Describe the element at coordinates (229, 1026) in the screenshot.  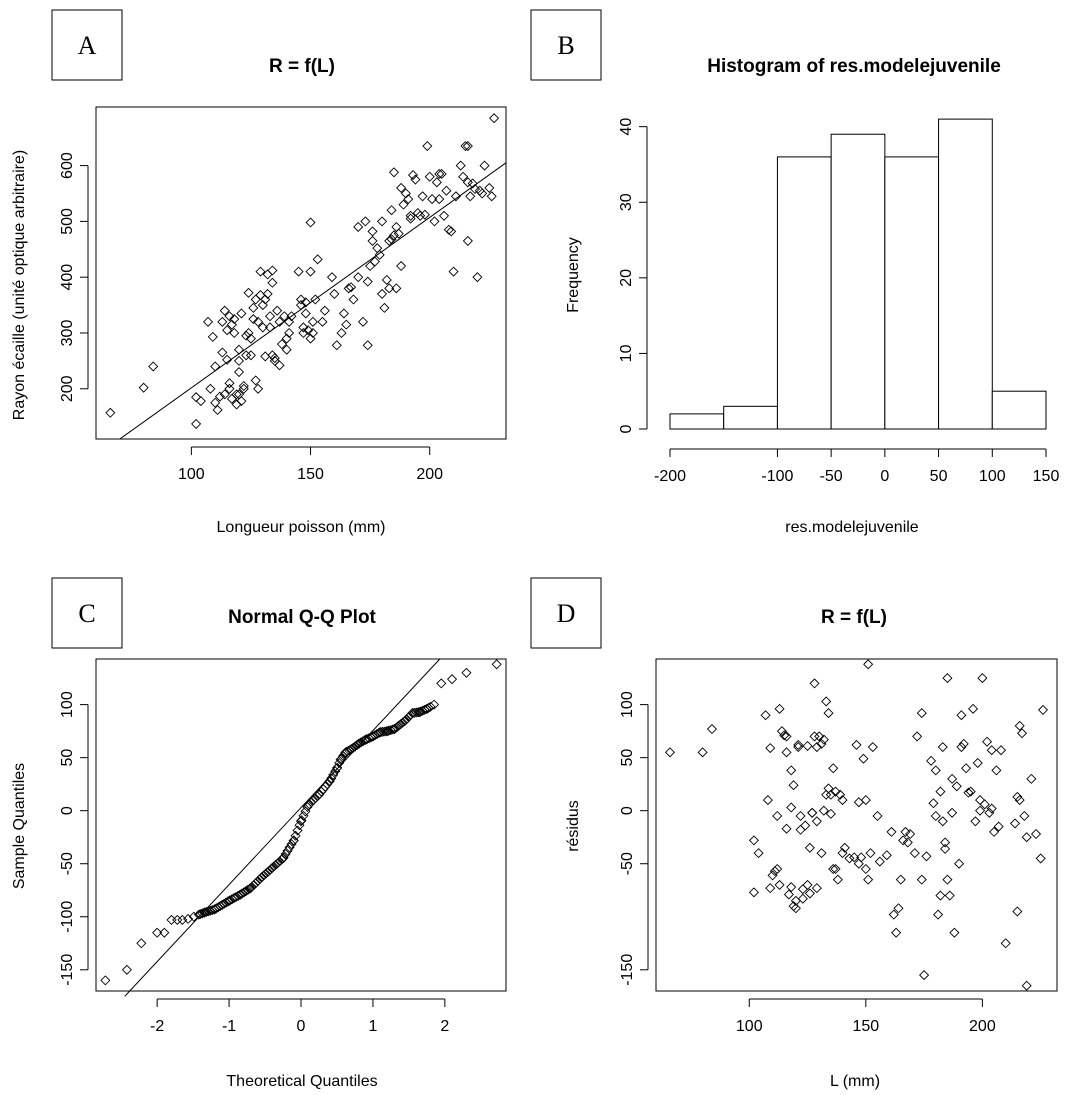
I see `panel-c-x-tick-label: -1` at that location.